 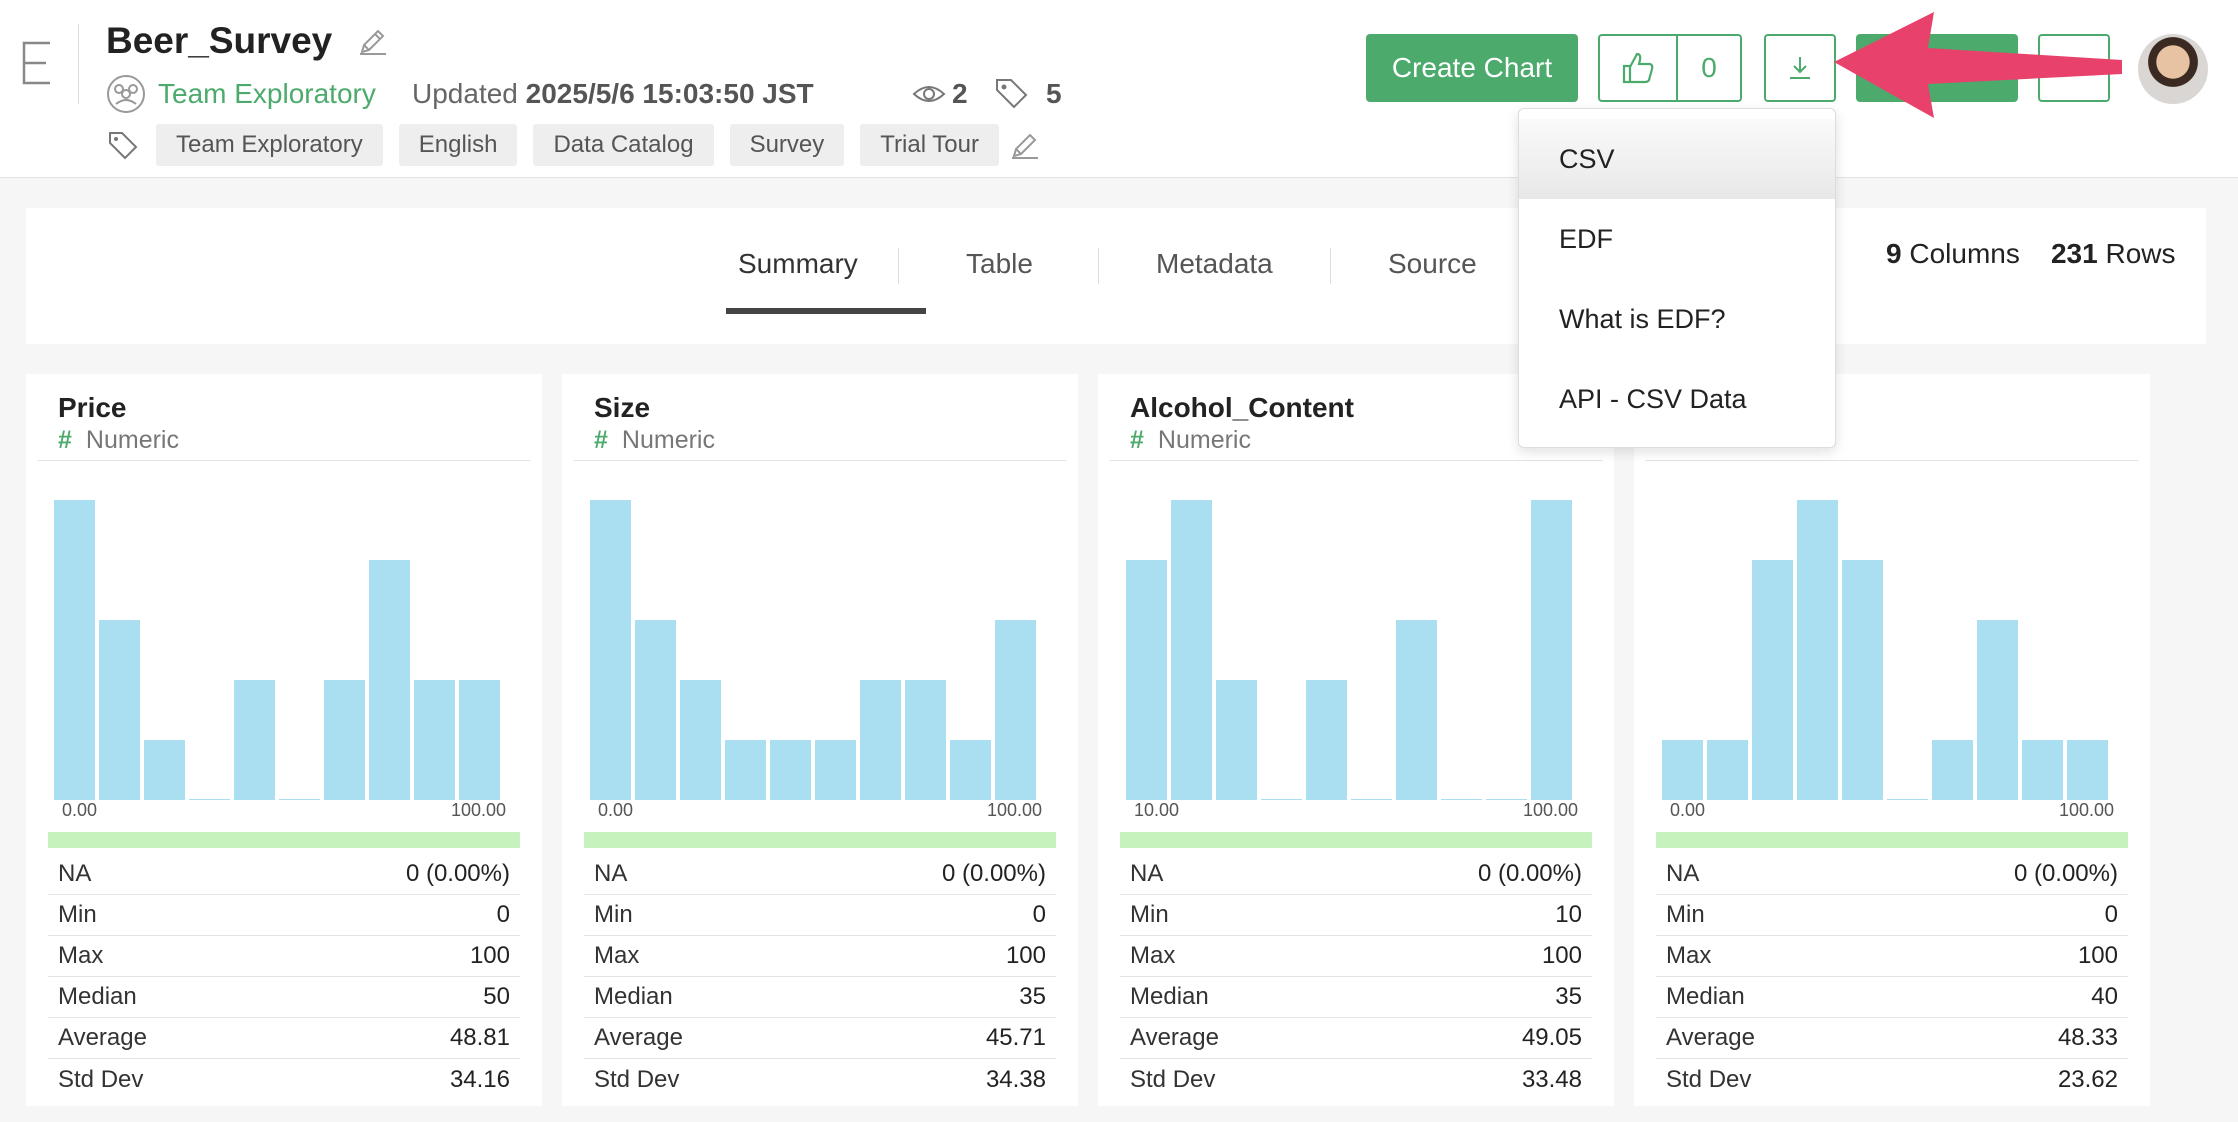 What do you see at coordinates (373, 41) in the screenshot?
I see `edit-title-icon` at bounding box center [373, 41].